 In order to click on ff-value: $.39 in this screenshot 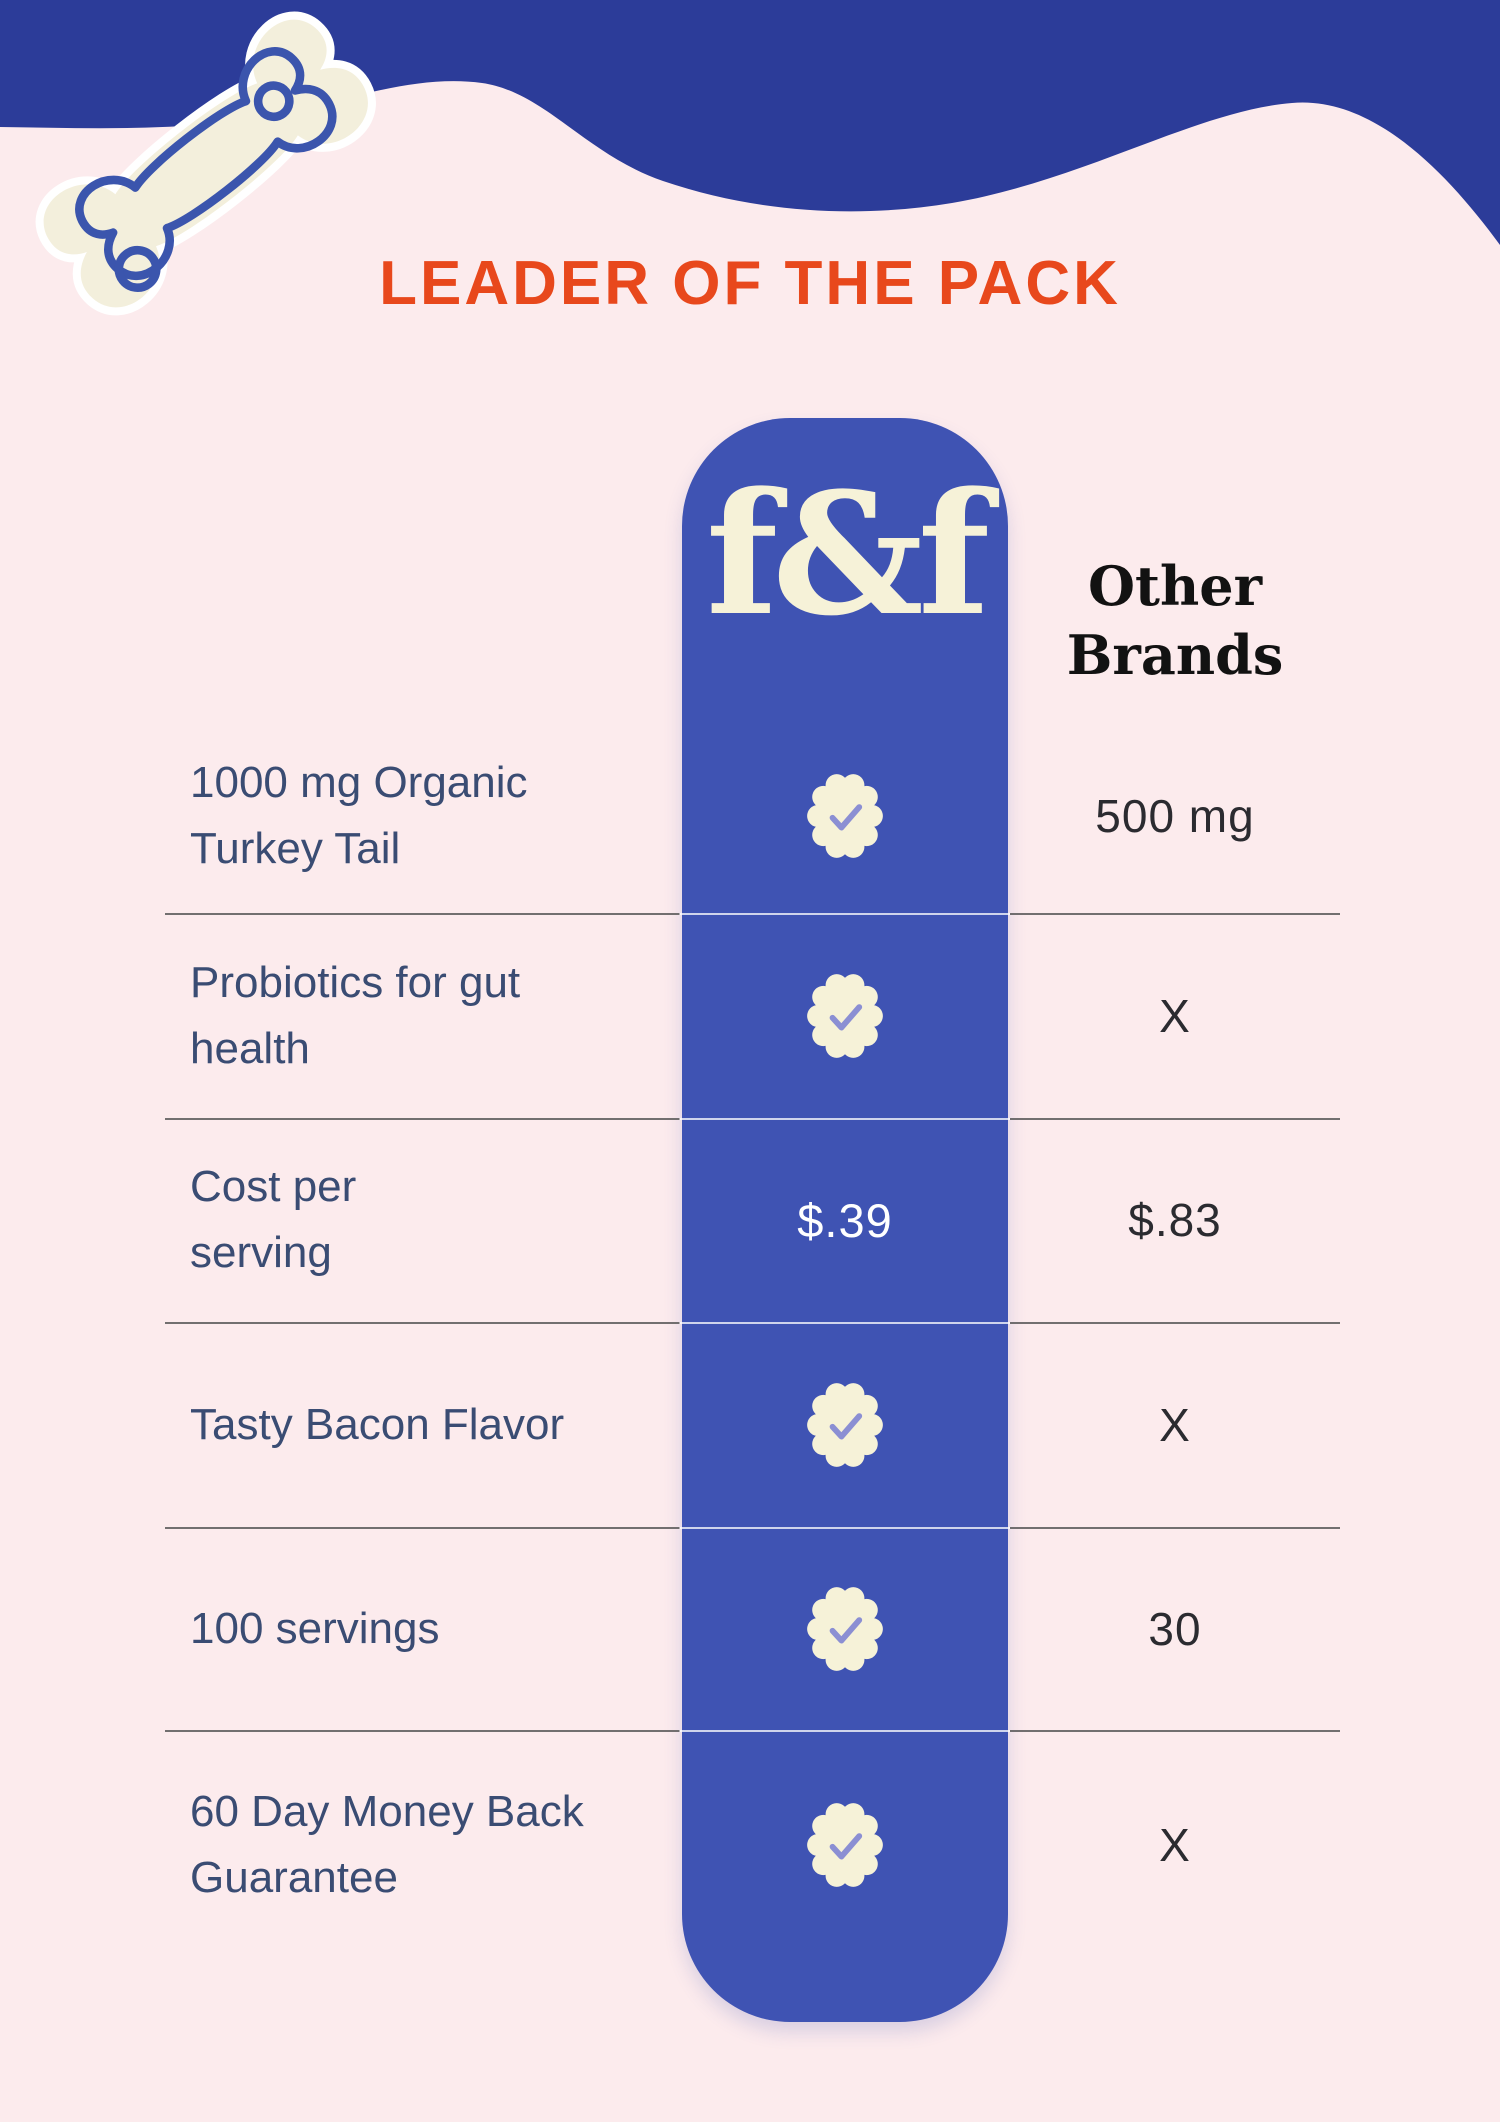, I will do `click(845, 1220)`.